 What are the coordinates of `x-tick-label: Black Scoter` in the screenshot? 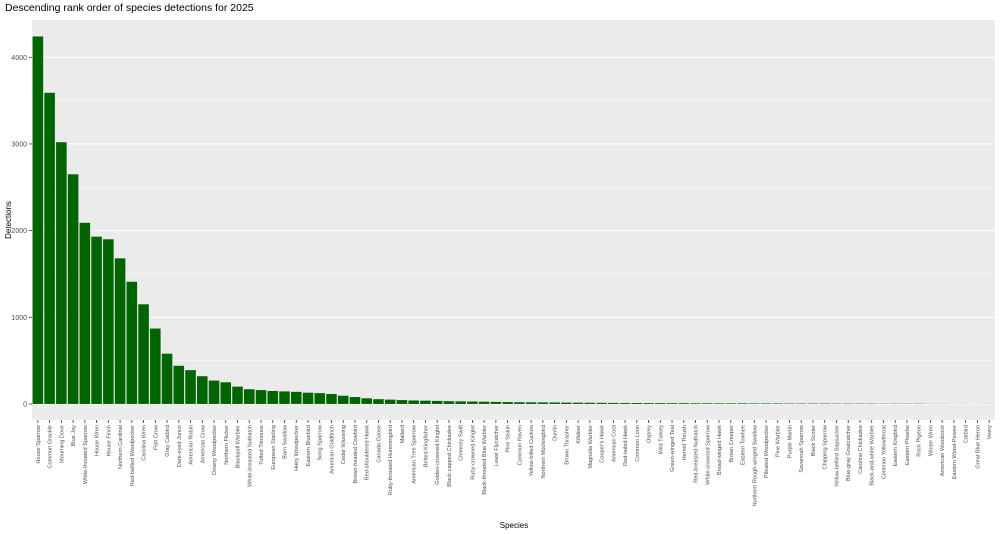 It's located at (814, 441).